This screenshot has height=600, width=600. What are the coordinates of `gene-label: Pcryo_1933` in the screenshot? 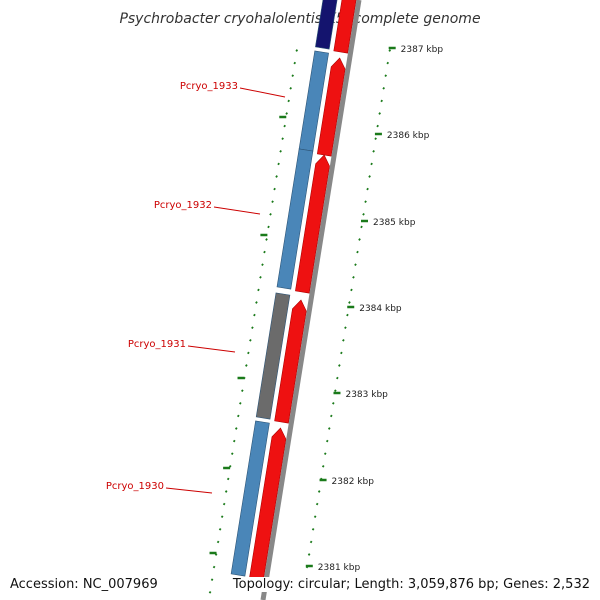 It's located at (209, 86).